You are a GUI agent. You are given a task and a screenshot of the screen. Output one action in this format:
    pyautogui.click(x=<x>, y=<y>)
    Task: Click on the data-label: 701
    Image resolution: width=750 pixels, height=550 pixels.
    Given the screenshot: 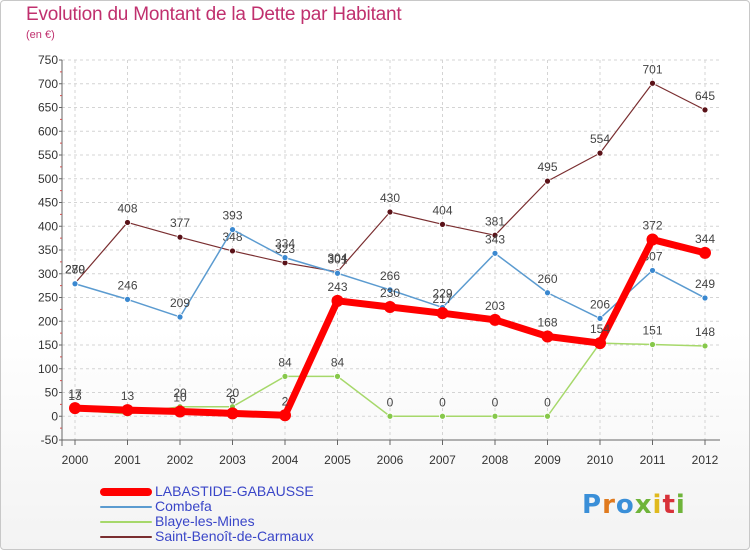 What is the action you would take?
    pyautogui.click(x=652, y=69)
    